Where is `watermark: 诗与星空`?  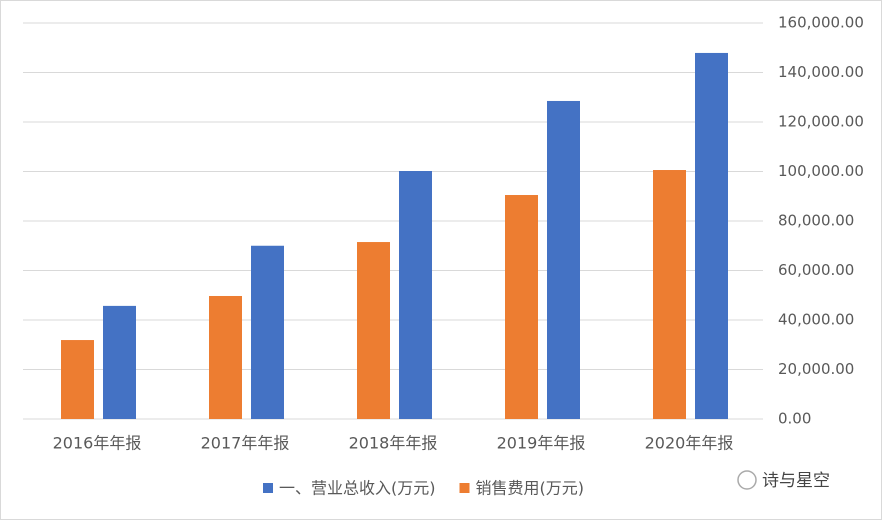 watermark: 诗与星空 is located at coordinates (783, 480).